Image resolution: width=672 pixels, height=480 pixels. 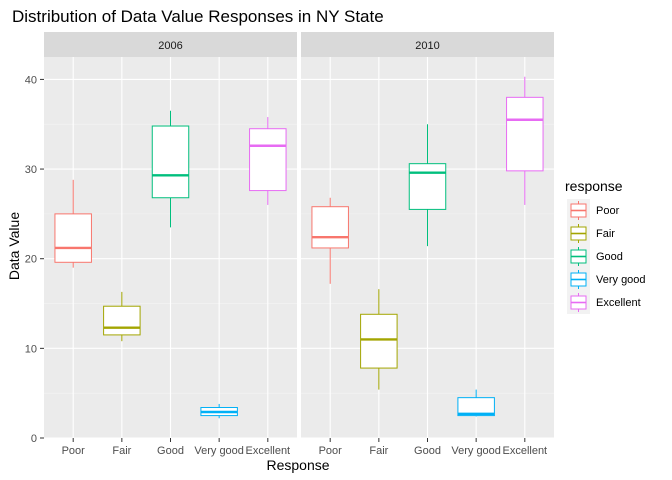 What do you see at coordinates (31, 260) in the screenshot?
I see `y-tick-label: 20` at bounding box center [31, 260].